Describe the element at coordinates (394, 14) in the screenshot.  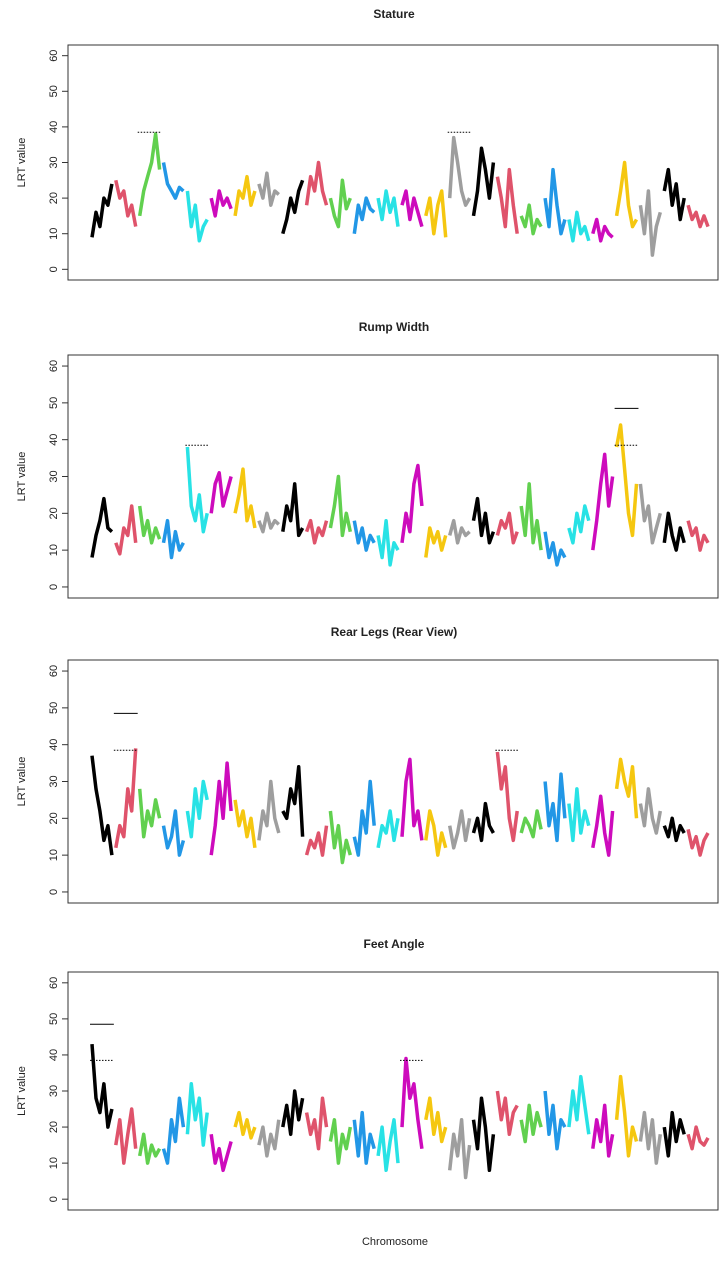
I see `chart-title: Stature` at that location.